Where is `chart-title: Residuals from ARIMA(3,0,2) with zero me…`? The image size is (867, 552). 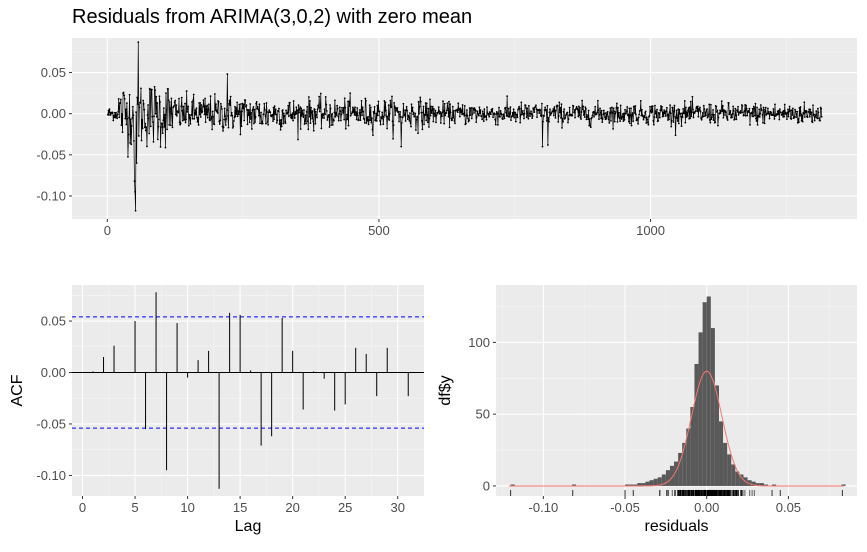
chart-title: Residuals from ARIMA(3,0,2) with zero me… is located at coordinates (272, 17).